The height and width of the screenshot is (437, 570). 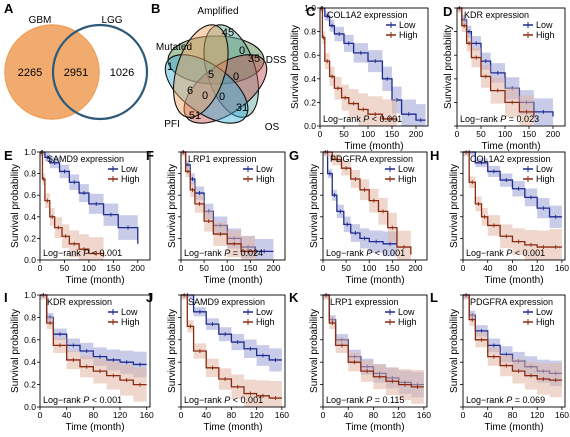 What do you see at coordinates (205, 96) in the screenshot?
I see `venn-count-region-d: 0` at bounding box center [205, 96].